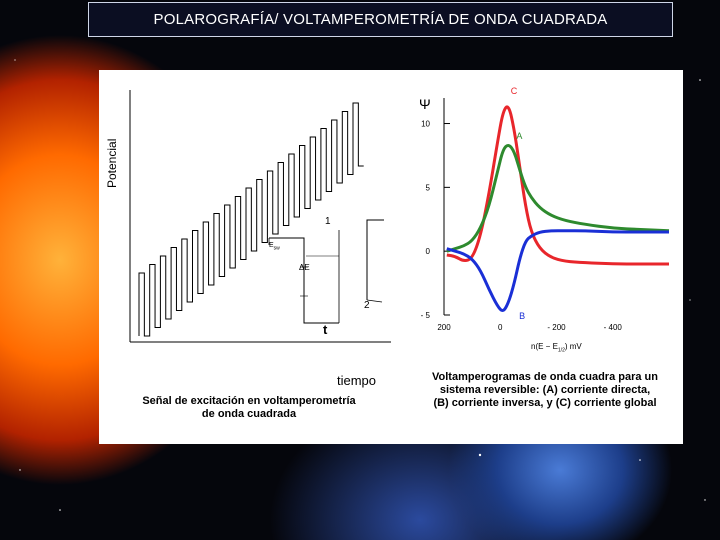 This screenshot has height=540, width=720. I want to click on series-a-line, so click(558, 198).